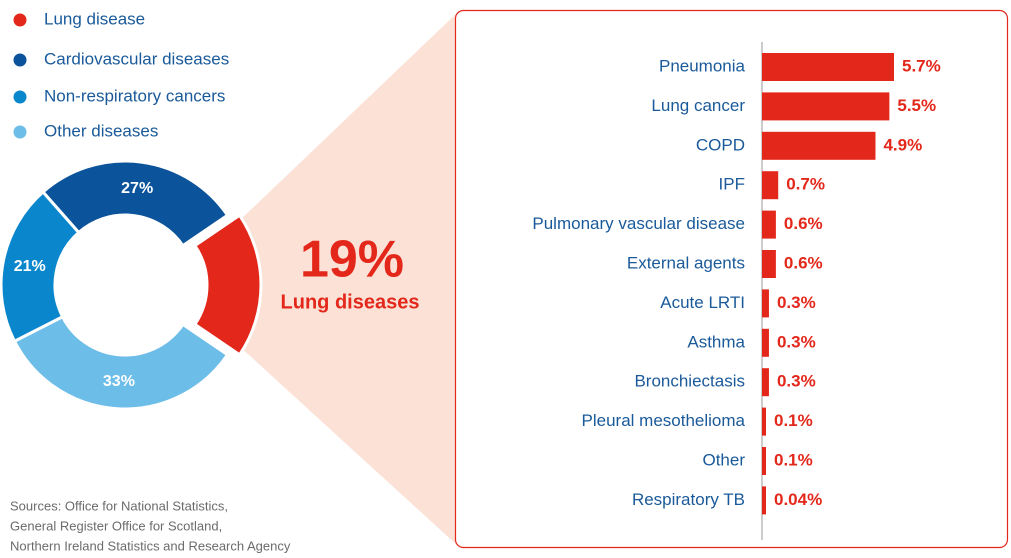 Image resolution: width=1011 pixels, height=558 pixels. I want to click on data-label: 5.7%, so click(921, 65).